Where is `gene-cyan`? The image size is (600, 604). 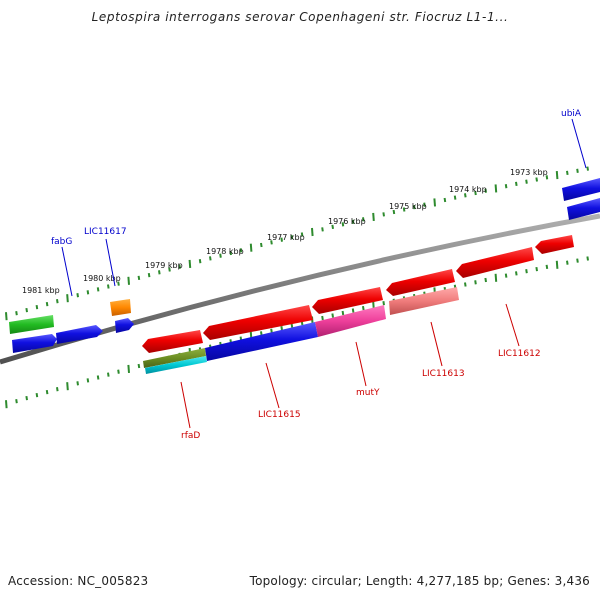 gene-cyan is located at coordinates (176, 365).